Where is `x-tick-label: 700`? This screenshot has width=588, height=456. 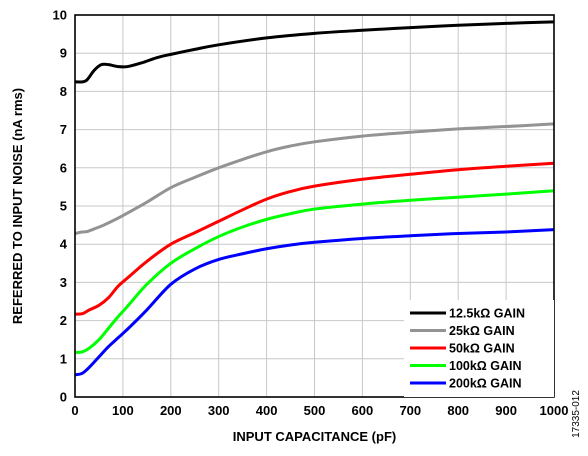
x-tick-label: 700 is located at coordinates (410, 410).